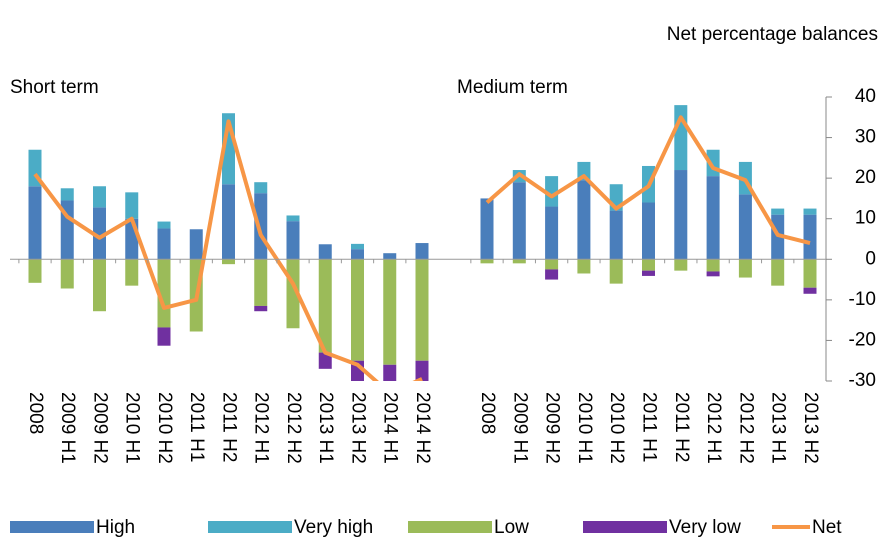  Describe the element at coordinates (54, 87) in the screenshot. I see `panel-title: Short term` at that location.